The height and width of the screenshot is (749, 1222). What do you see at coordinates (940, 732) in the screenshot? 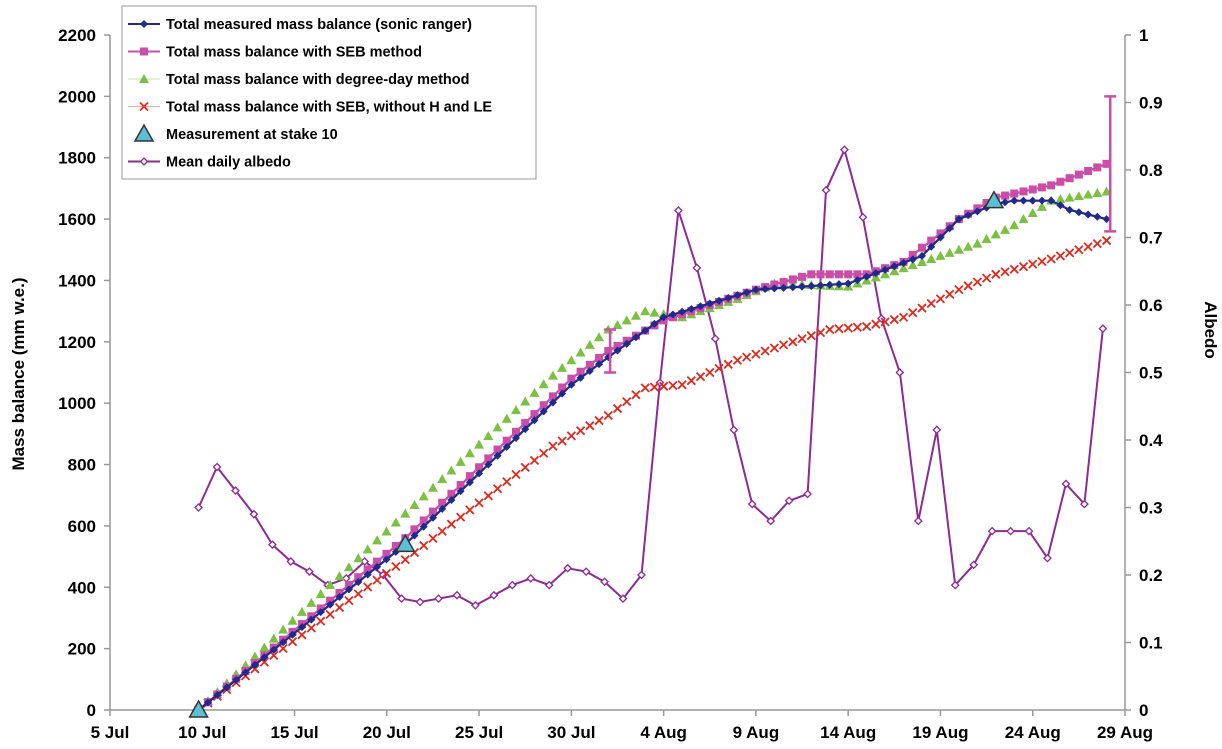
I see `x-tick-label: 19 Aug` at bounding box center [940, 732].